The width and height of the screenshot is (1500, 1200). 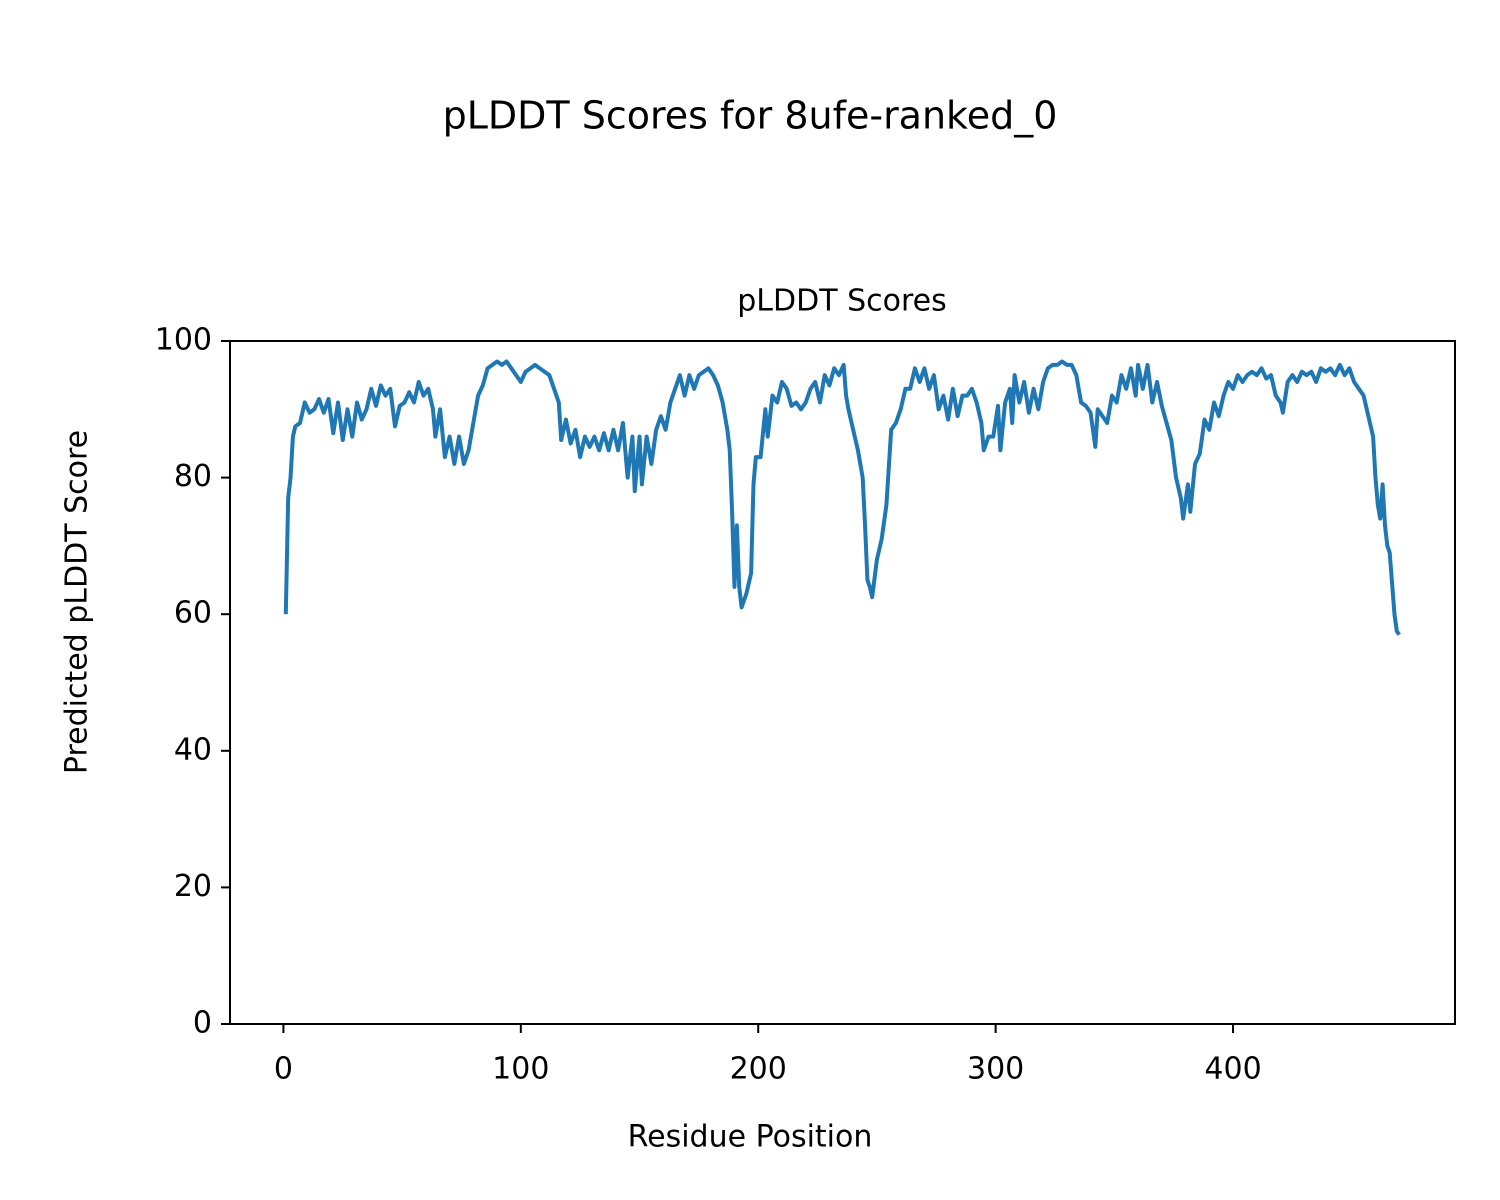 I want to click on y-axis-label: Predicted pLDDT Score, so click(x=77, y=602).